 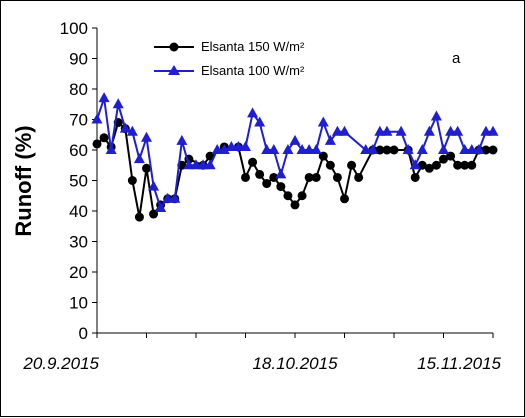 I want to click on y-tick-label: 40, so click(x=78, y=211).